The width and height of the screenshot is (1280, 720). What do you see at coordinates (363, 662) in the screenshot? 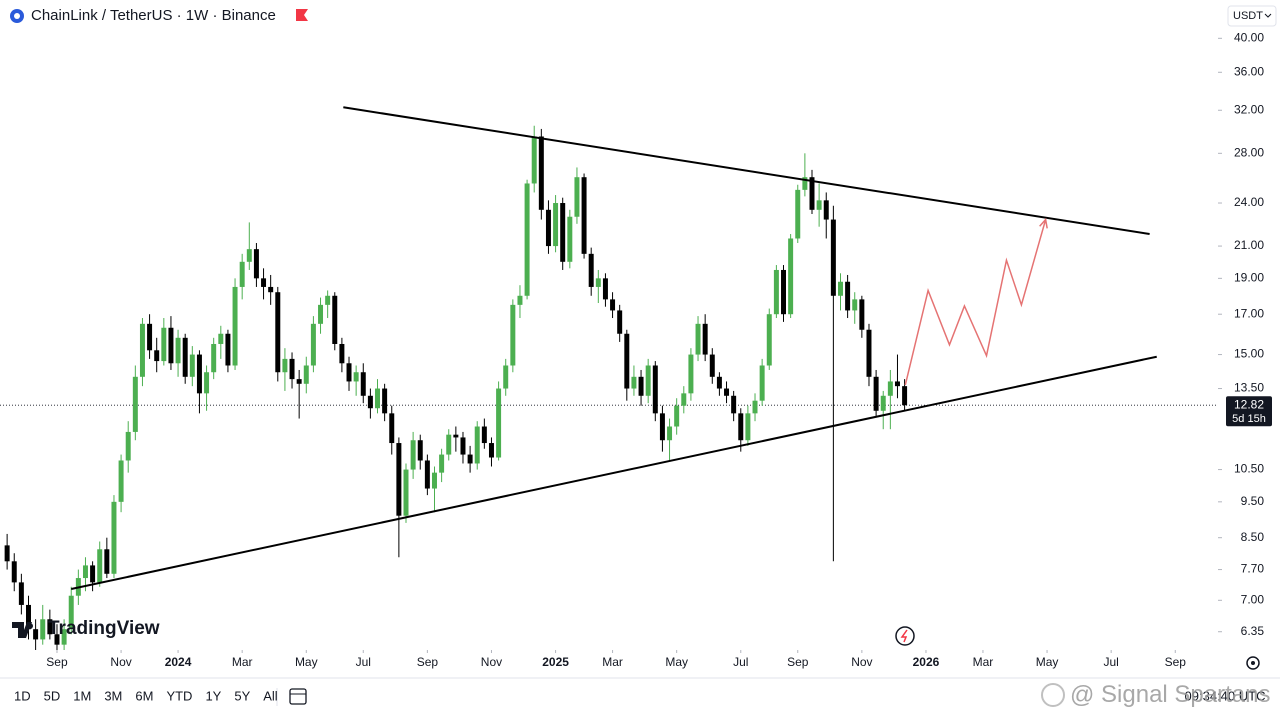
I see `x-tick-label: Jul` at bounding box center [363, 662].